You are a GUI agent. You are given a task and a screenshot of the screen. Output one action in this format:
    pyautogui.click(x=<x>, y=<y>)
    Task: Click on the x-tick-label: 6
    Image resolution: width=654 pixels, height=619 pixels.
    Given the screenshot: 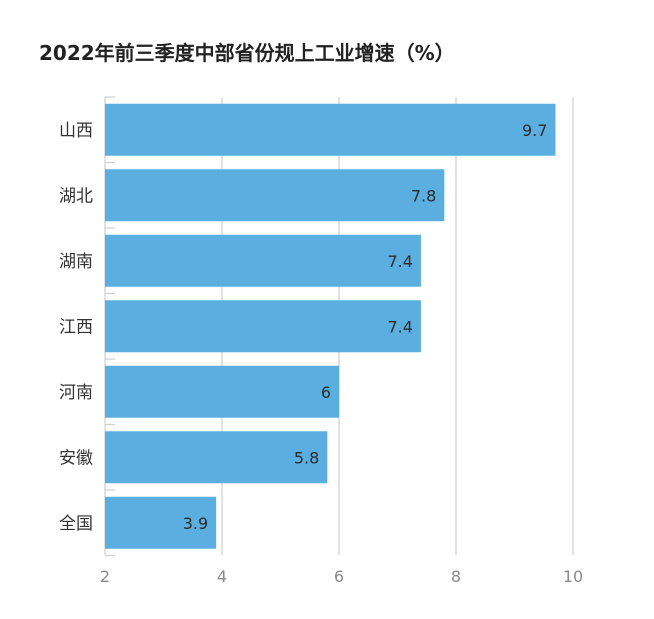 What is the action you would take?
    pyautogui.click(x=339, y=576)
    